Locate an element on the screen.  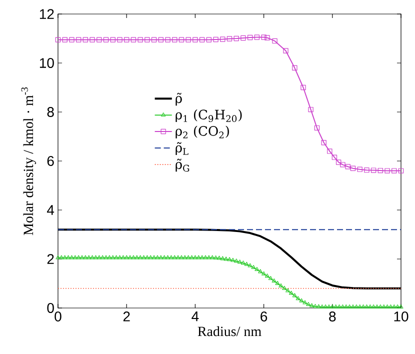
legend-label: ρ̃$_{G}$ is located at coordinates (183, 165).